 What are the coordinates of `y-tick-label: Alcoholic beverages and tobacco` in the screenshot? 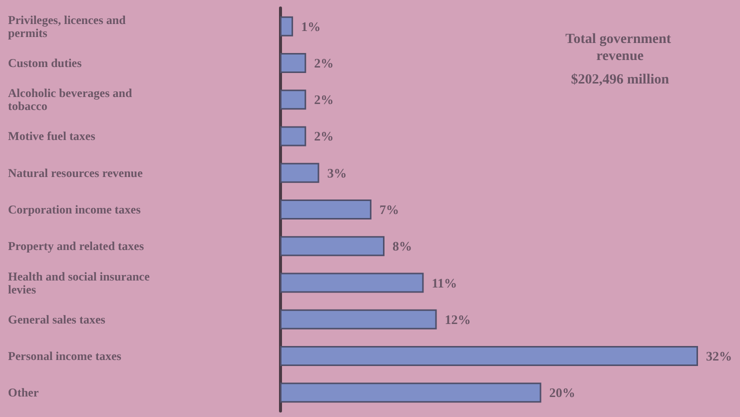 It's located at (71, 100).